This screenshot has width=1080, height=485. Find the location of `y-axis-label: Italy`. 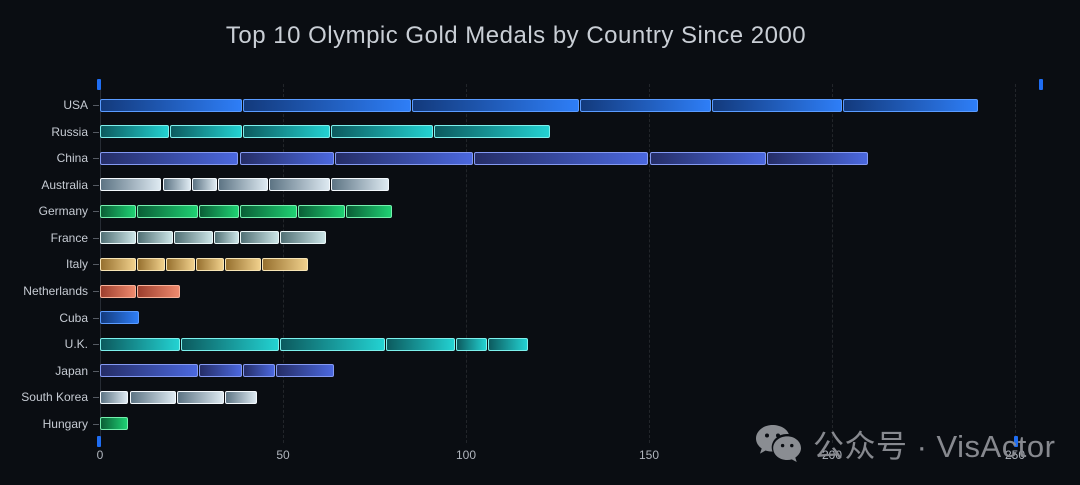

y-axis-label: Italy is located at coordinates (76, 264).